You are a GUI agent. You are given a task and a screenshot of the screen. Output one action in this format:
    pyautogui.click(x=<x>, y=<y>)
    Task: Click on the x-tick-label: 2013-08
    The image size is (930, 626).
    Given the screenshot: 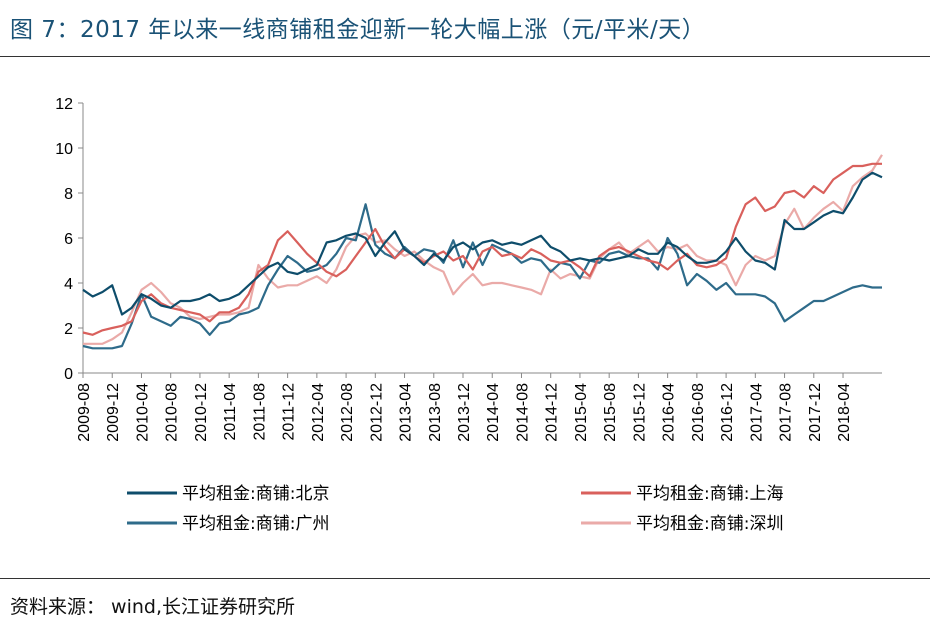 What is the action you would take?
    pyautogui.click(x=435, y=412)
    